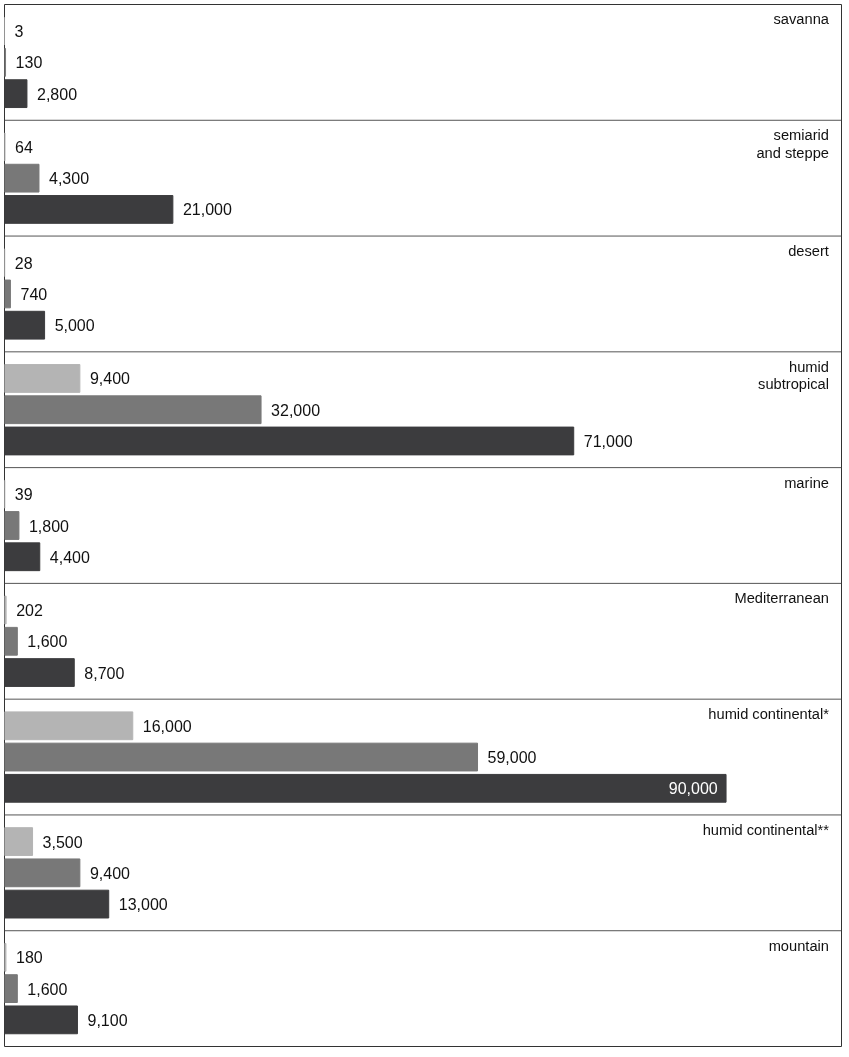  What do you see at coordinates (74, 326) in the screenshot?
I see `data-label: 5,000` at bounding box center [74, 326].